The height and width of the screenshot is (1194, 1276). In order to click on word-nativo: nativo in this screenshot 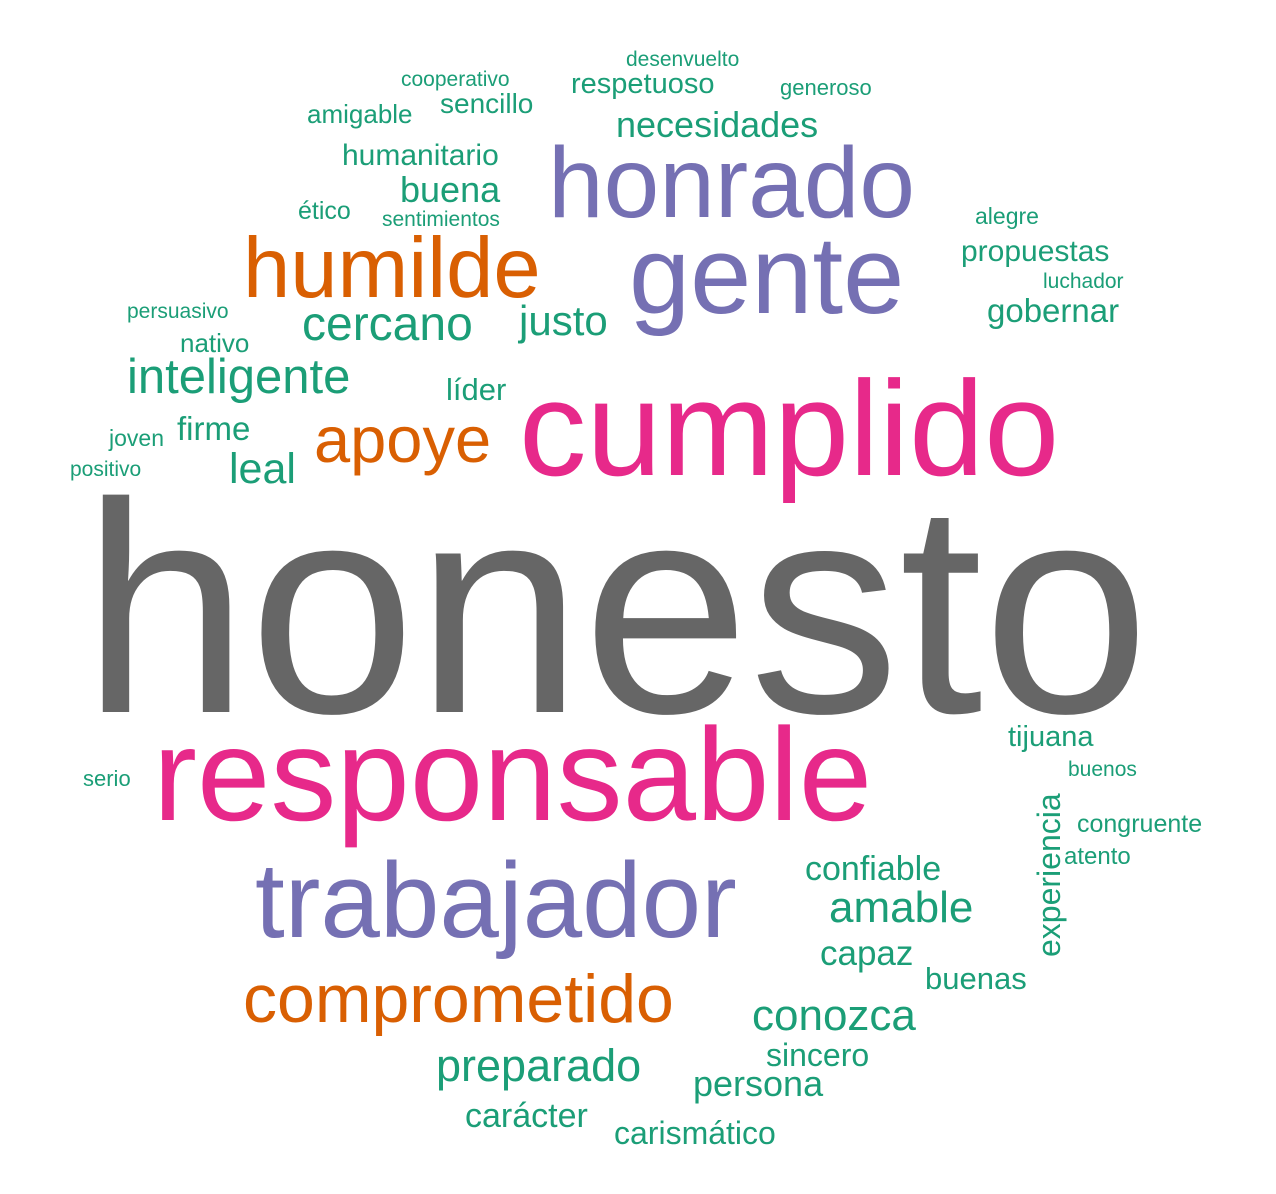, I will do `click(214, 343)`.